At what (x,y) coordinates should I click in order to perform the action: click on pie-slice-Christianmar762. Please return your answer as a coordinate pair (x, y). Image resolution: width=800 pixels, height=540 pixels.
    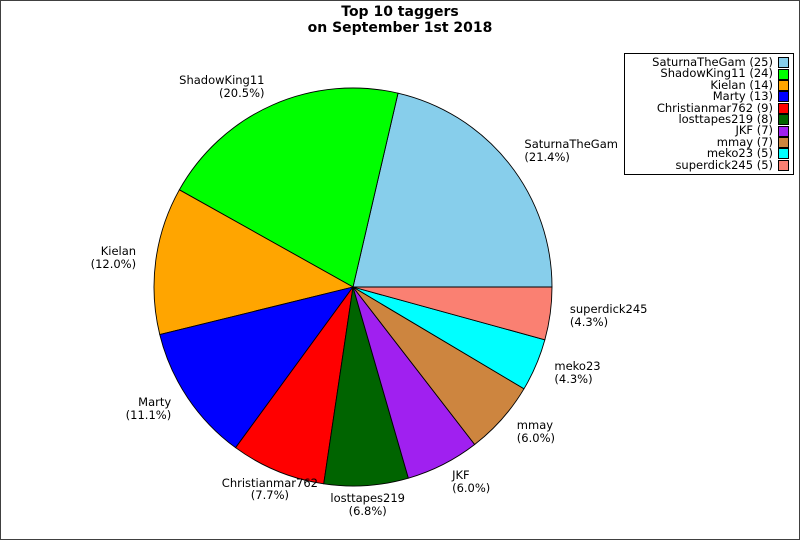
    Looking at the image, I should click on (294, 385).